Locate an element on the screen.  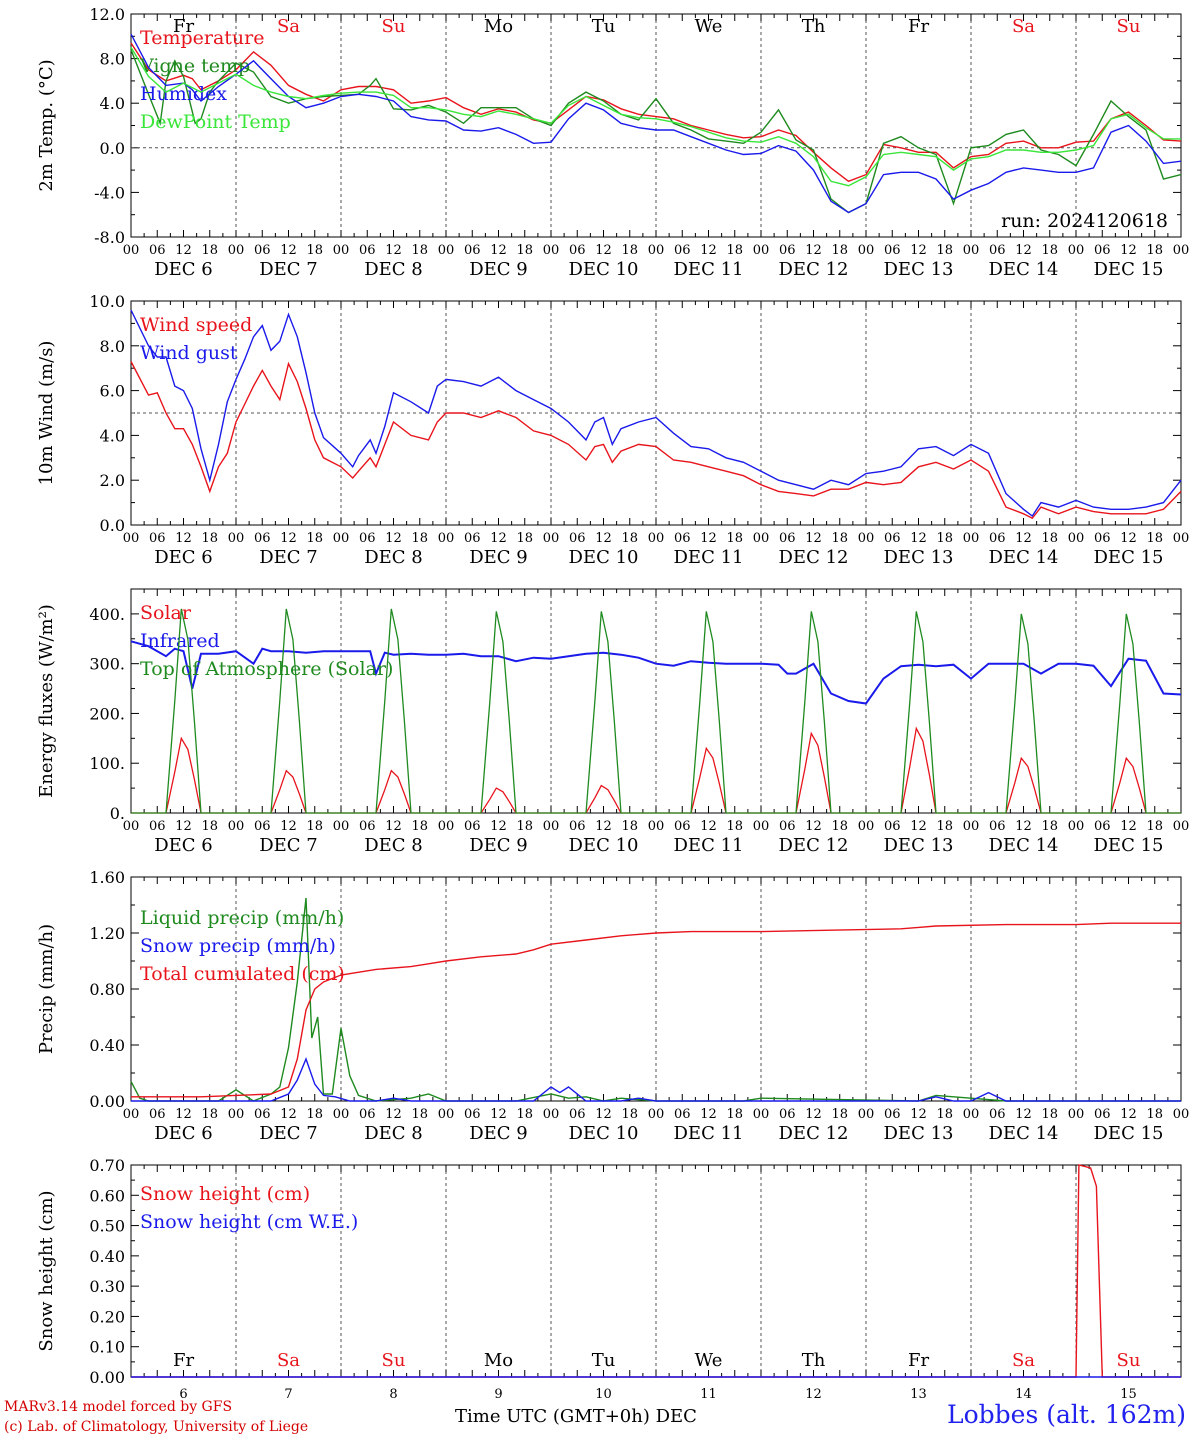
y-tick-label: 0.10 is located at coordinates (107, 1347).